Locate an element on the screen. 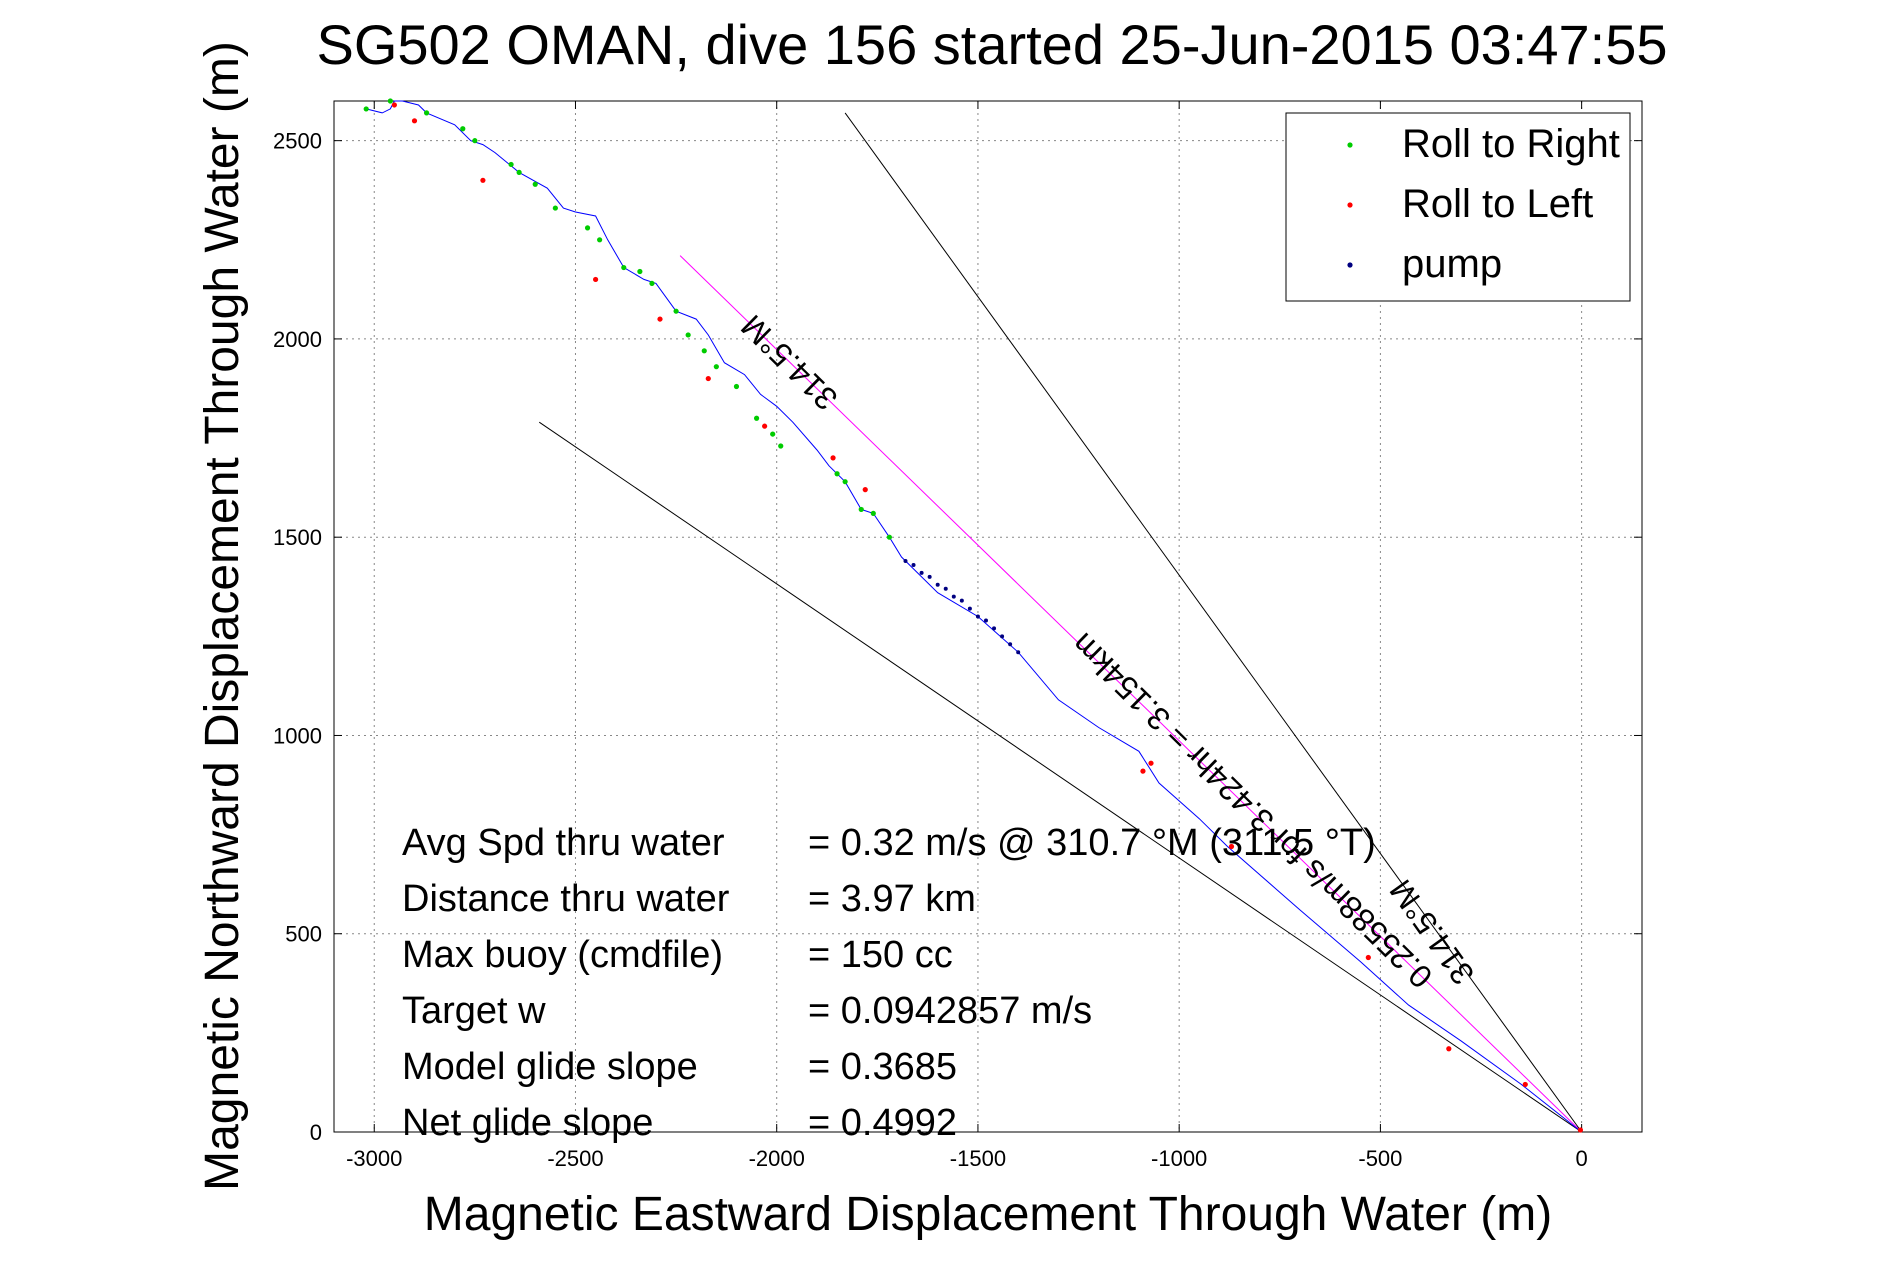  x-tick-label: -2500 is located at coordinates (575, 1158).